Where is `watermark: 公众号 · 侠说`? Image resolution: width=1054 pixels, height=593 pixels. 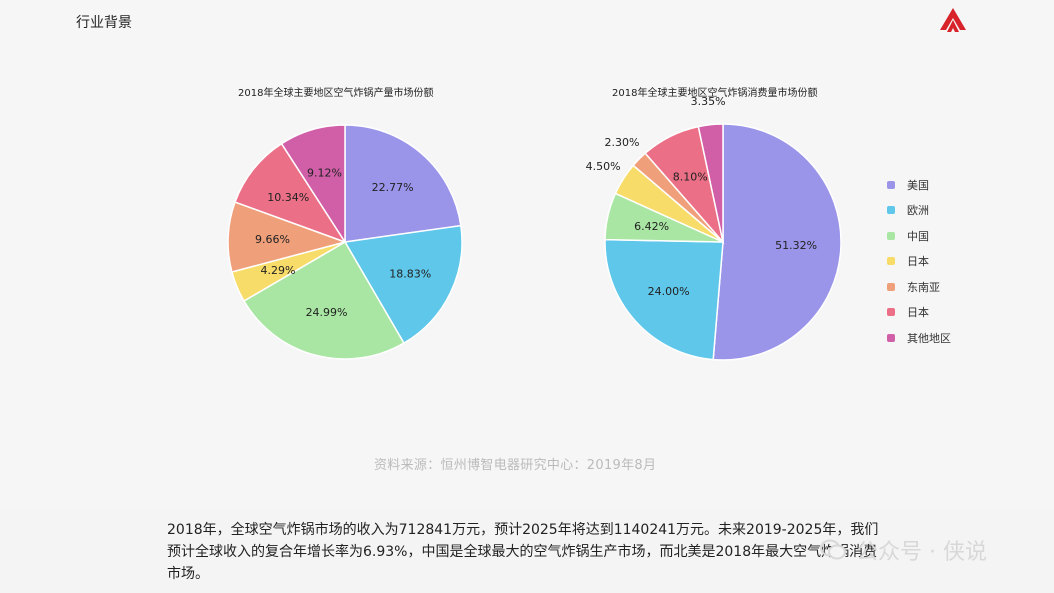
watermark: 公众号 · 侠说 is located at coordinates (903, 550).